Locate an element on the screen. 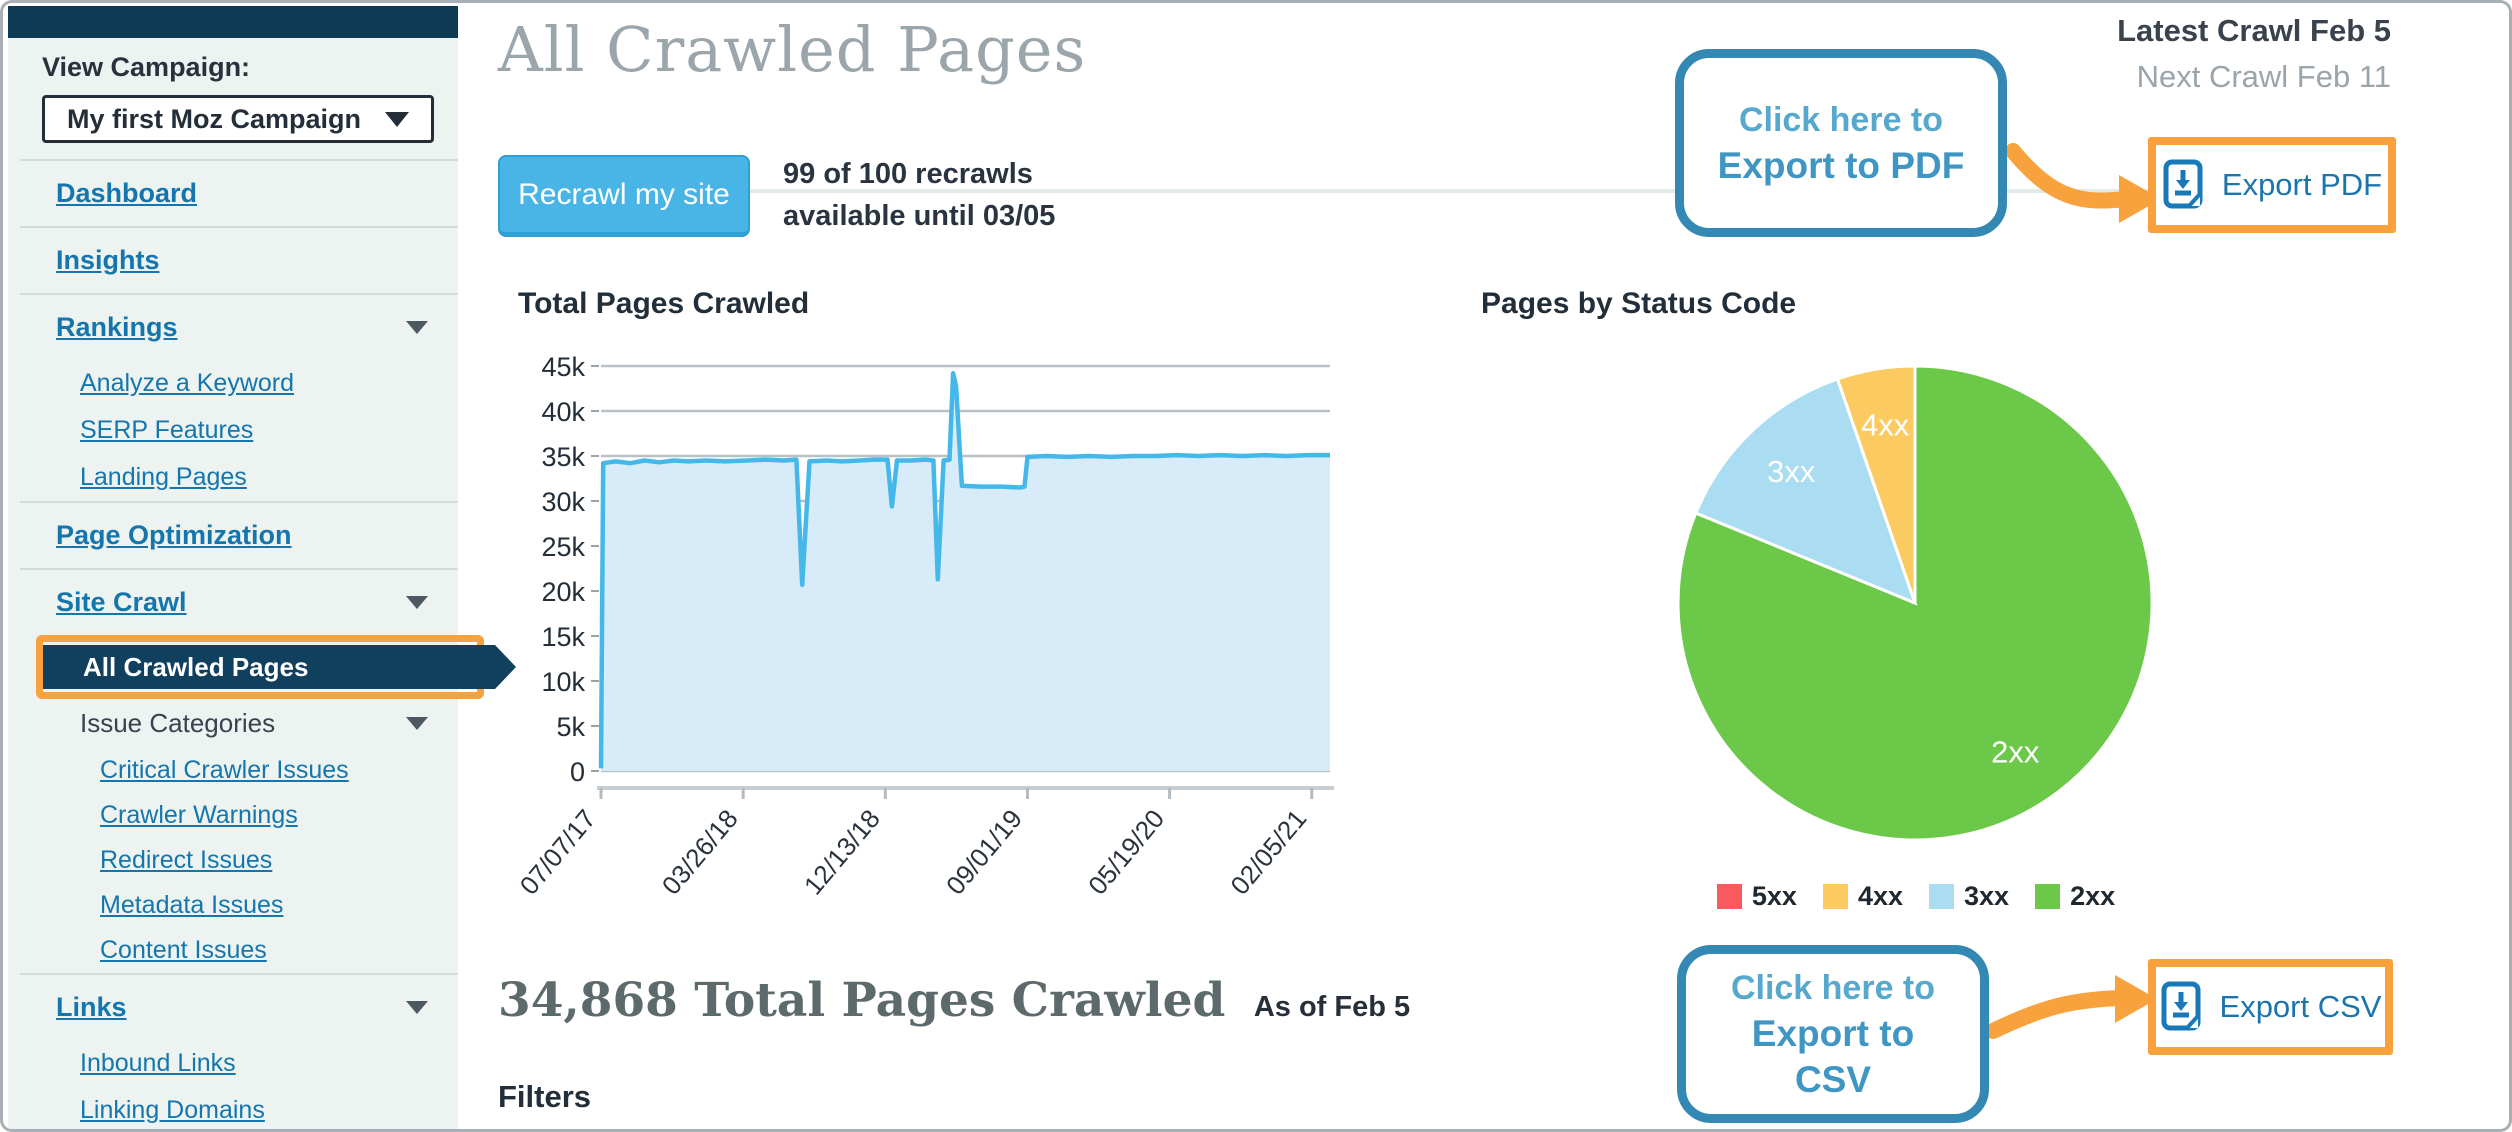  active-item-highlight-box: All Crawled Pages is located at coordinates (276, 667).